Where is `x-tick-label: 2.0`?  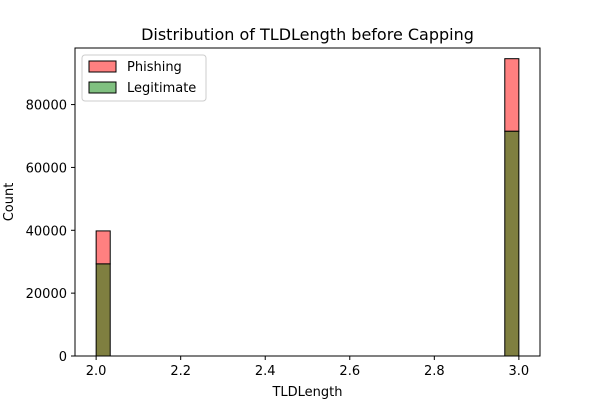
x-tick-label: 2.0 is located at coordinates (96, 371).